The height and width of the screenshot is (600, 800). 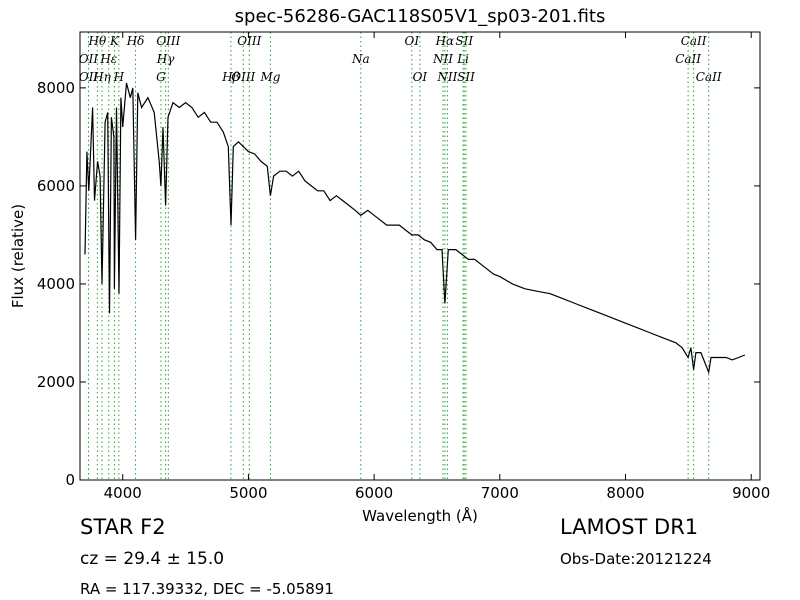 I want to click on reference-label: Li, so click(x=462, y=59).